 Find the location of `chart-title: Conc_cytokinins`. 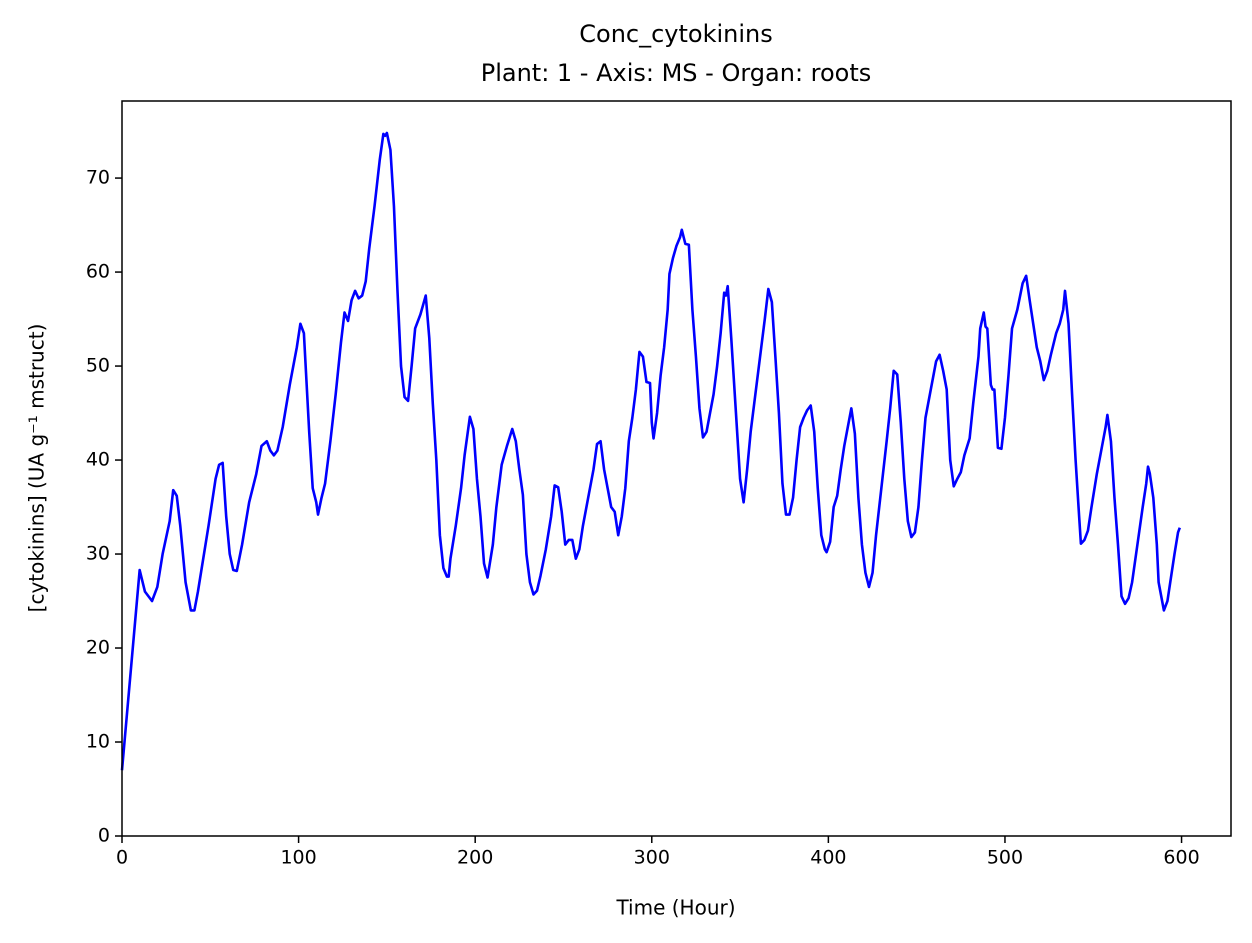

chart-title: Conc_cytokinins is located at coordinates (676, 34).